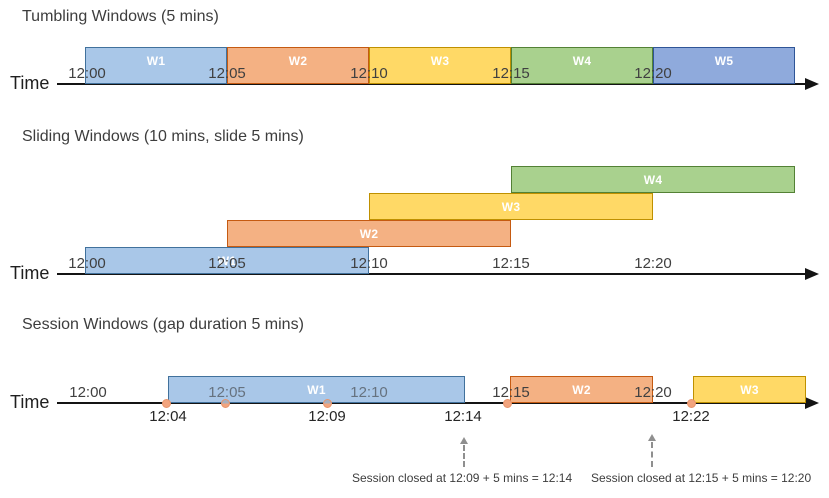 The height and width of the screenshot is (498, 829). Describe the element at coordinates (582, 61) in the screenshot. I see `tumbling-window-label-w4: W4` at that location.